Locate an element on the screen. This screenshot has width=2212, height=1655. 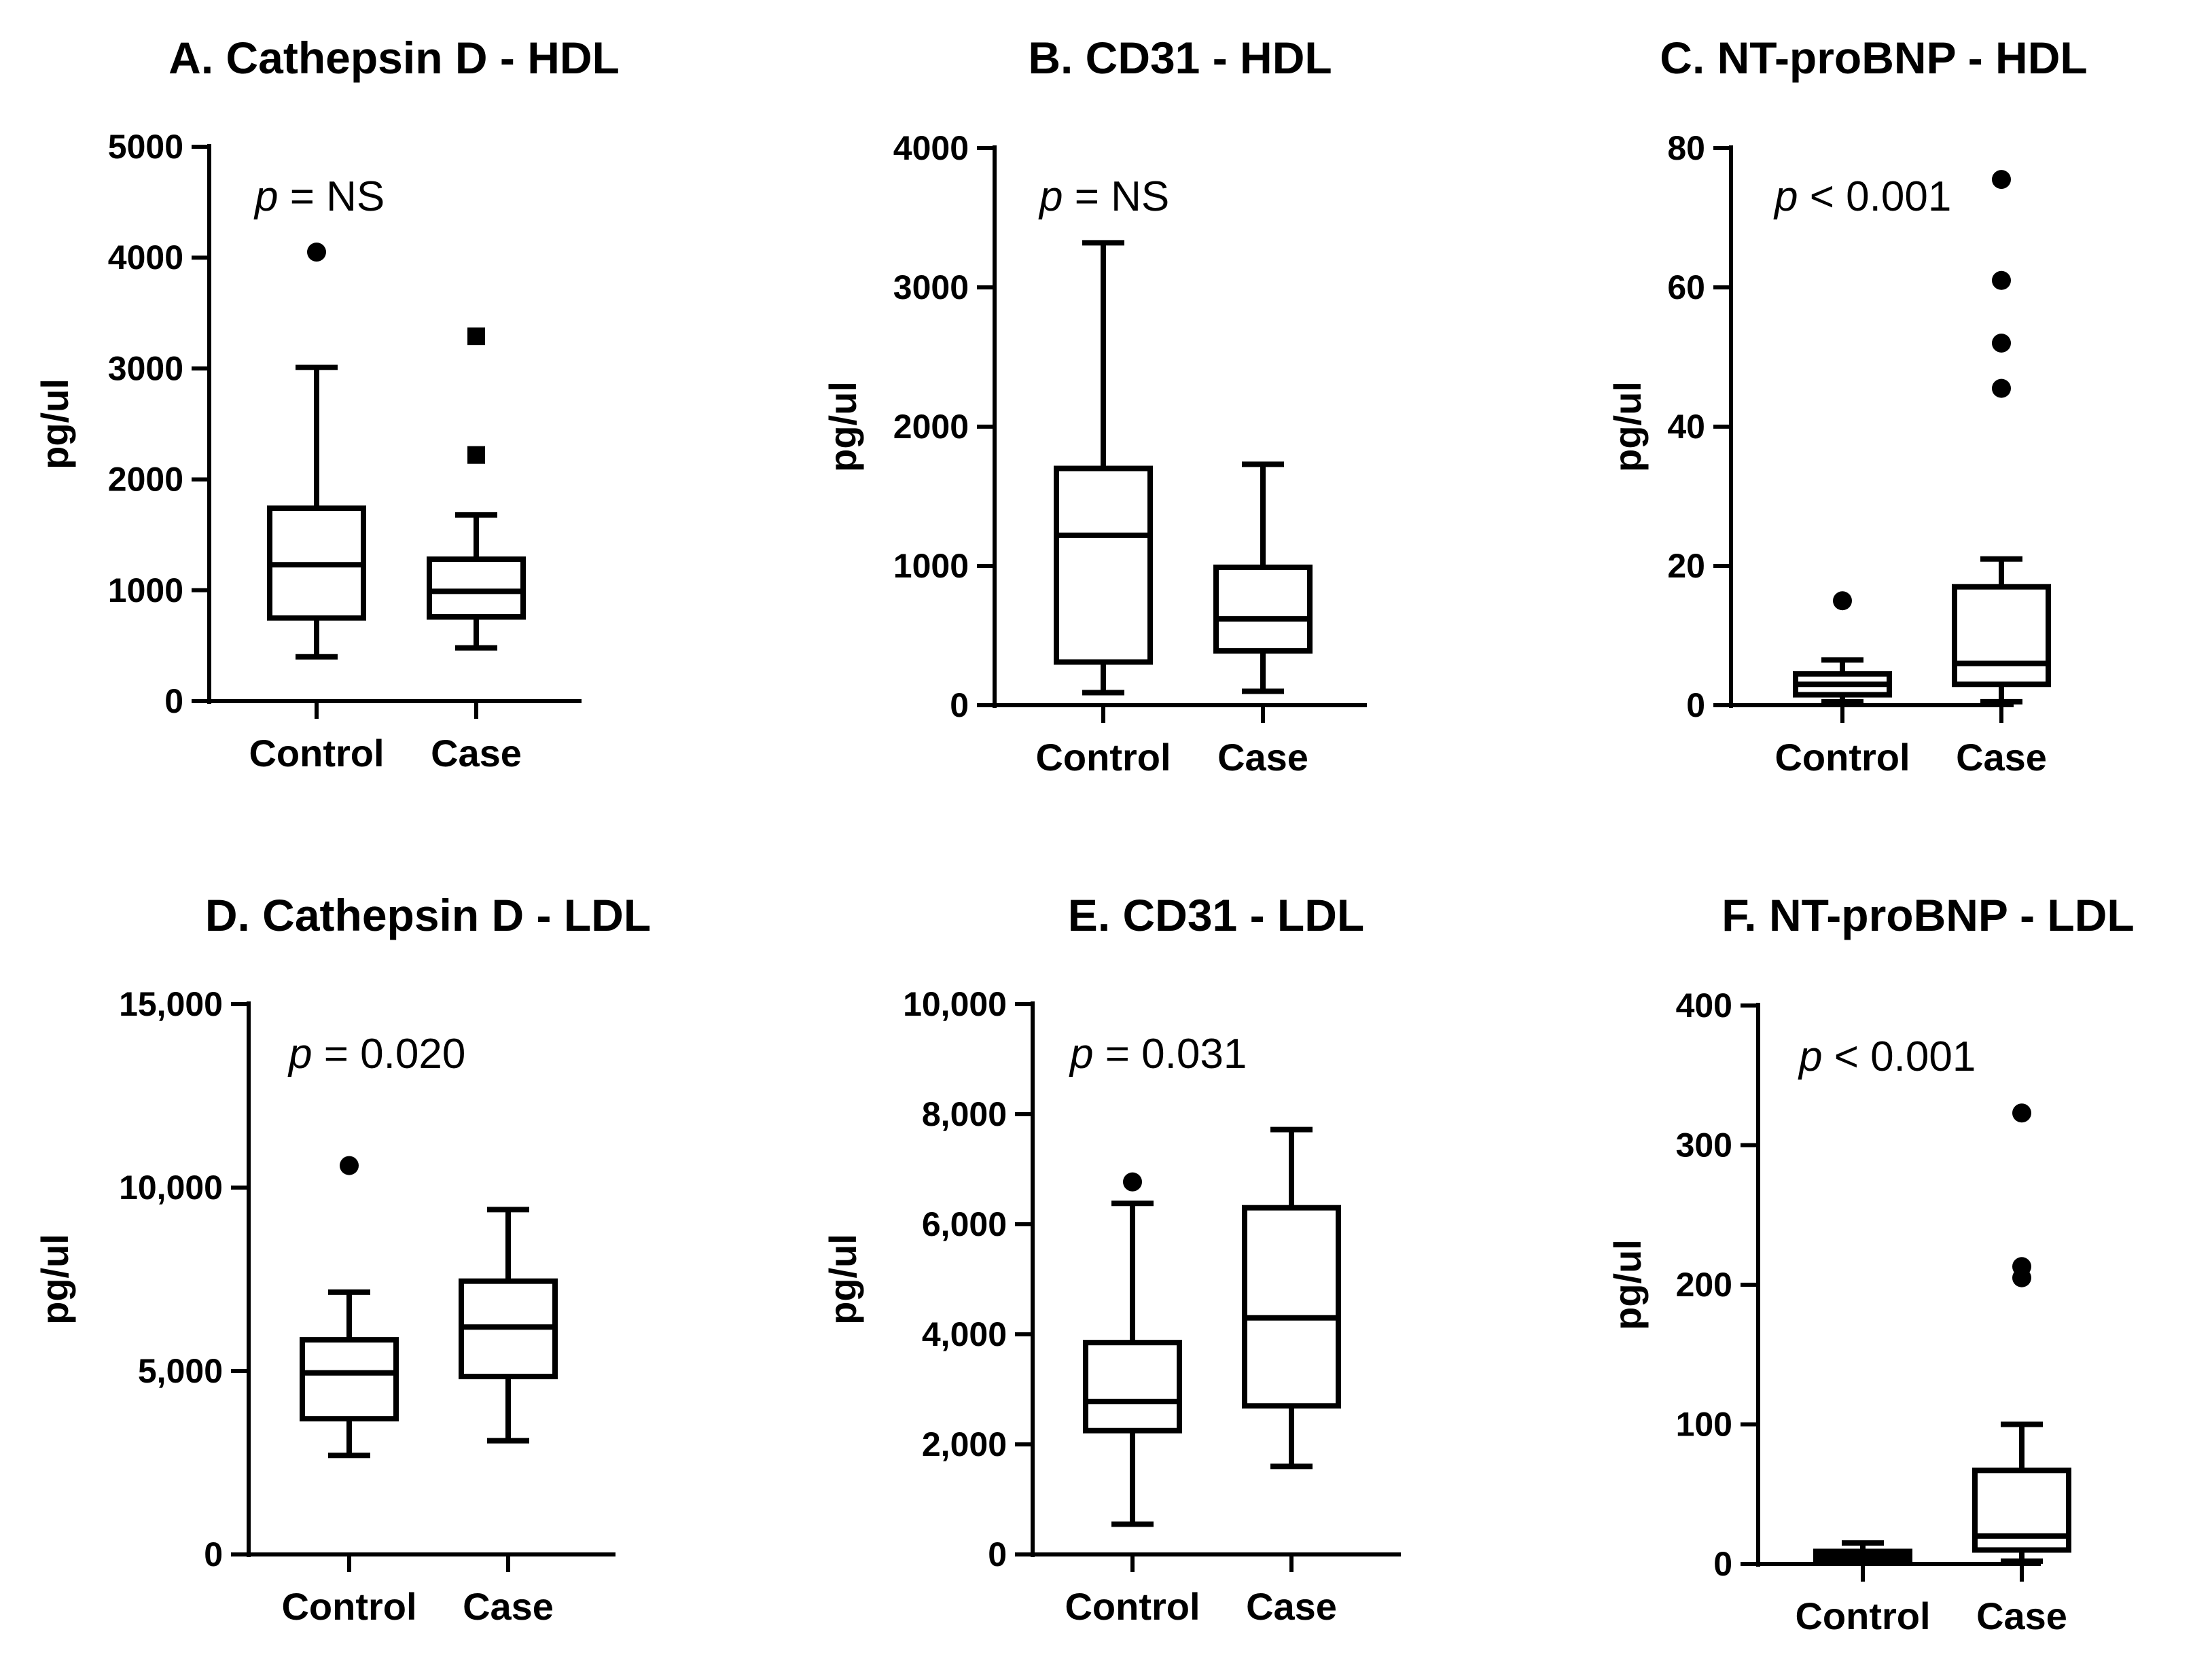
y-tick-label: 20 is located at coordinates (1686, 566).